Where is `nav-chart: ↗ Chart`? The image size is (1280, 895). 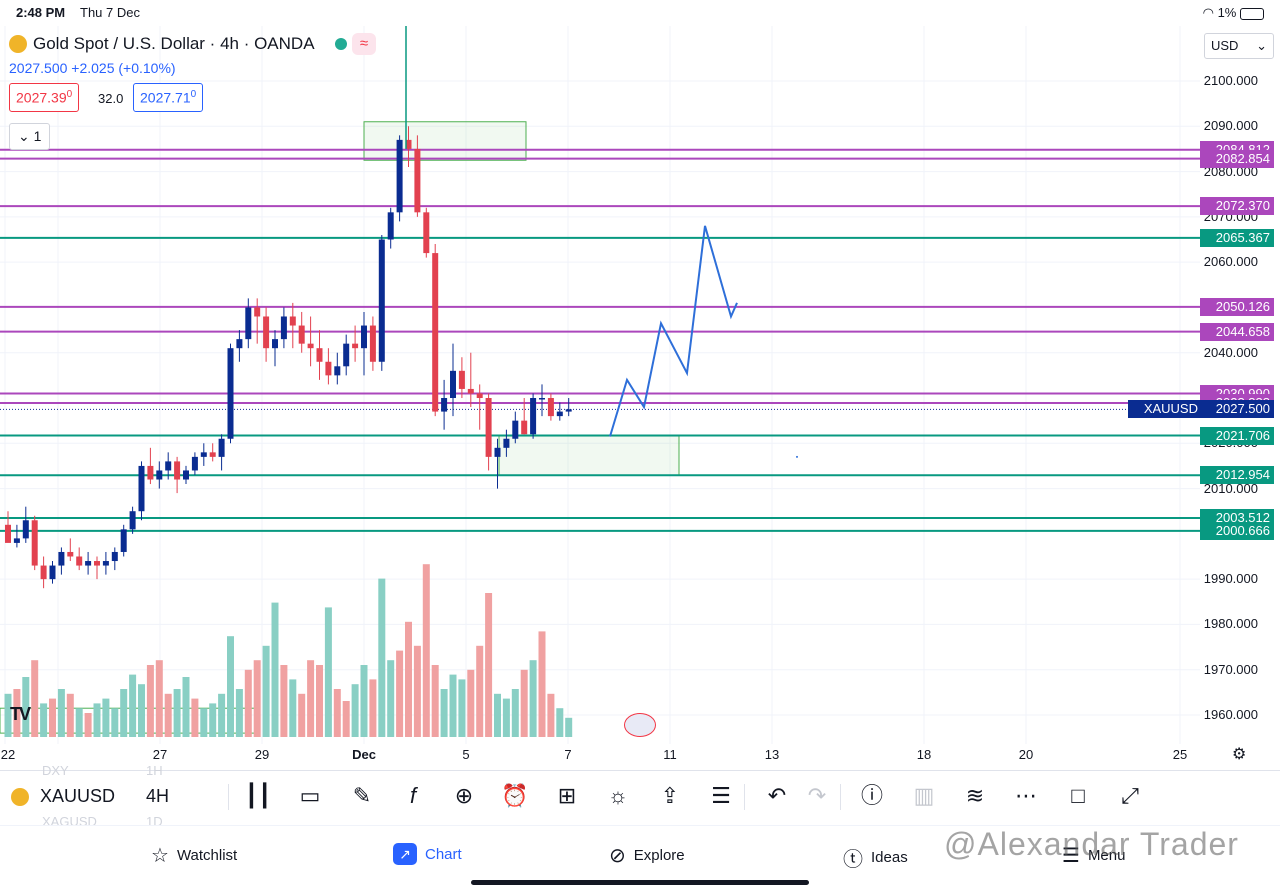
nav-chart: ↗ Chart is located at coordinates (427, 854).